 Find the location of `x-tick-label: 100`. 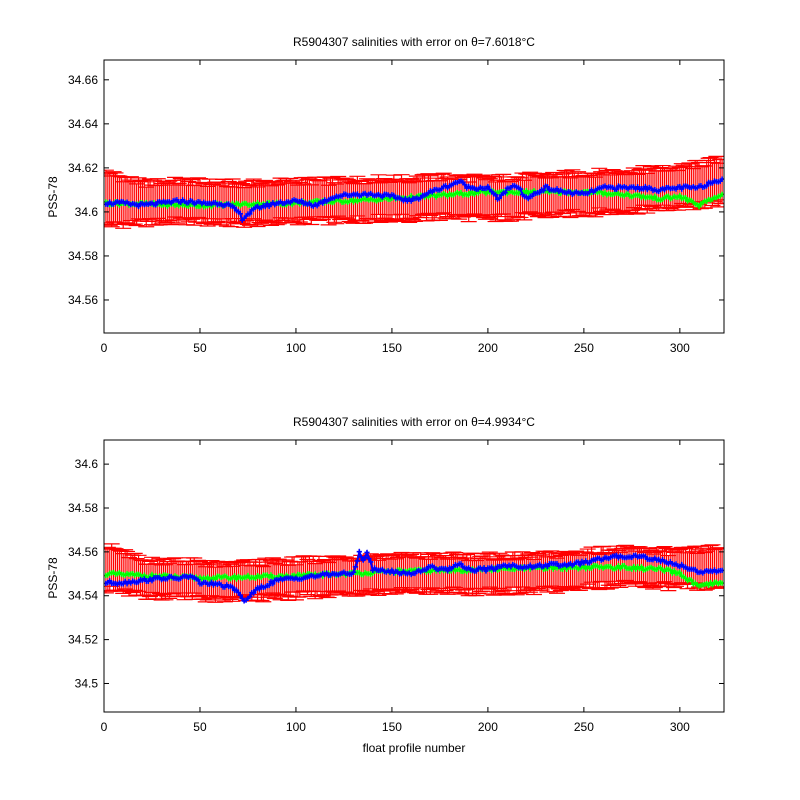

x-tick-label: 100 is located at coordinates (296, 727).